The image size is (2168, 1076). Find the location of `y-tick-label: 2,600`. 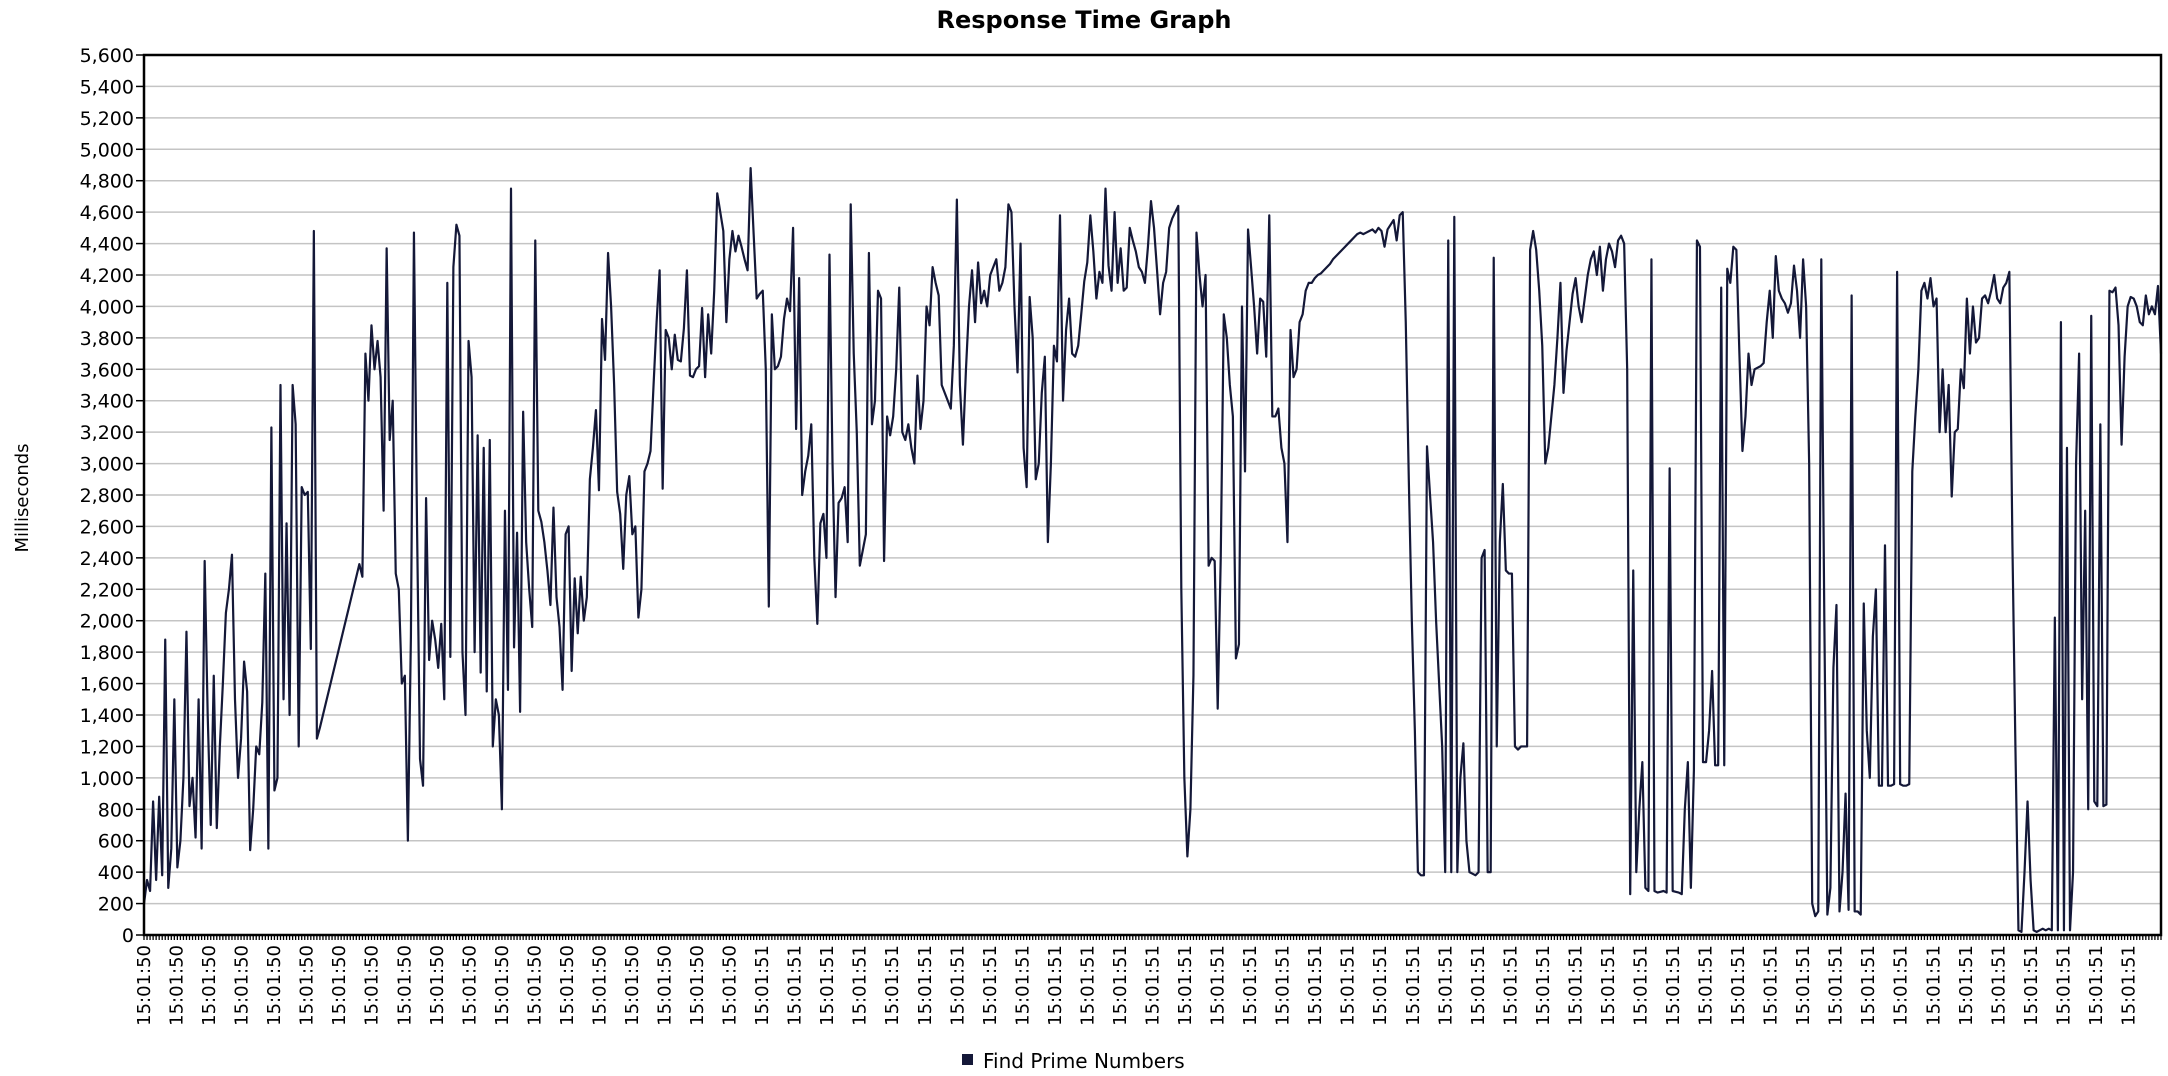

y-tick-label: 2,600 is located at coordinates (107, 527).